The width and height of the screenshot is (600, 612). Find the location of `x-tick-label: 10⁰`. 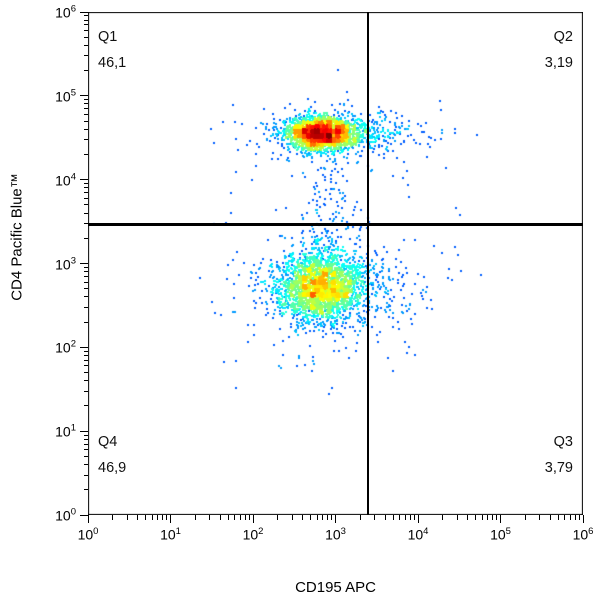

x-tick-label: 10⁰ is located at coordinates (88, 534).